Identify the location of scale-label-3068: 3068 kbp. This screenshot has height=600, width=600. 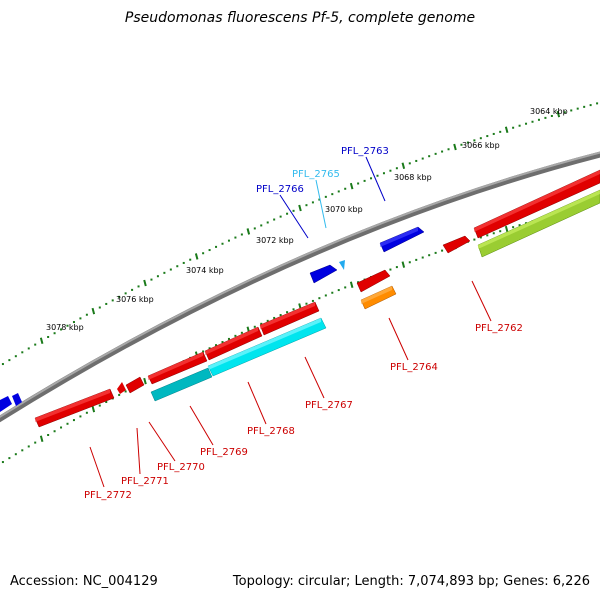
(413, 177).